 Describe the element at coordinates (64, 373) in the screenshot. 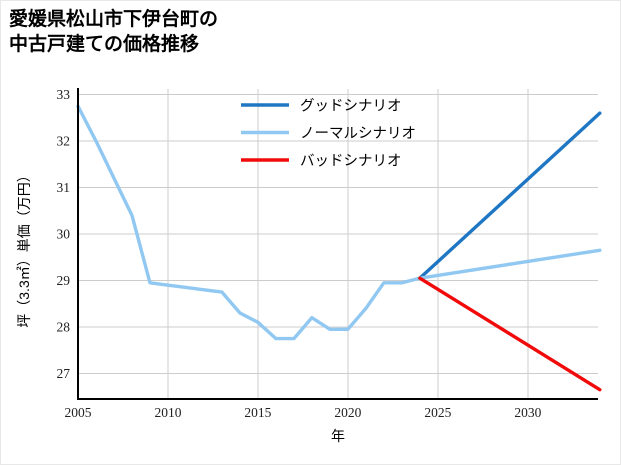

I see `y-tick-label: 27` at that location.